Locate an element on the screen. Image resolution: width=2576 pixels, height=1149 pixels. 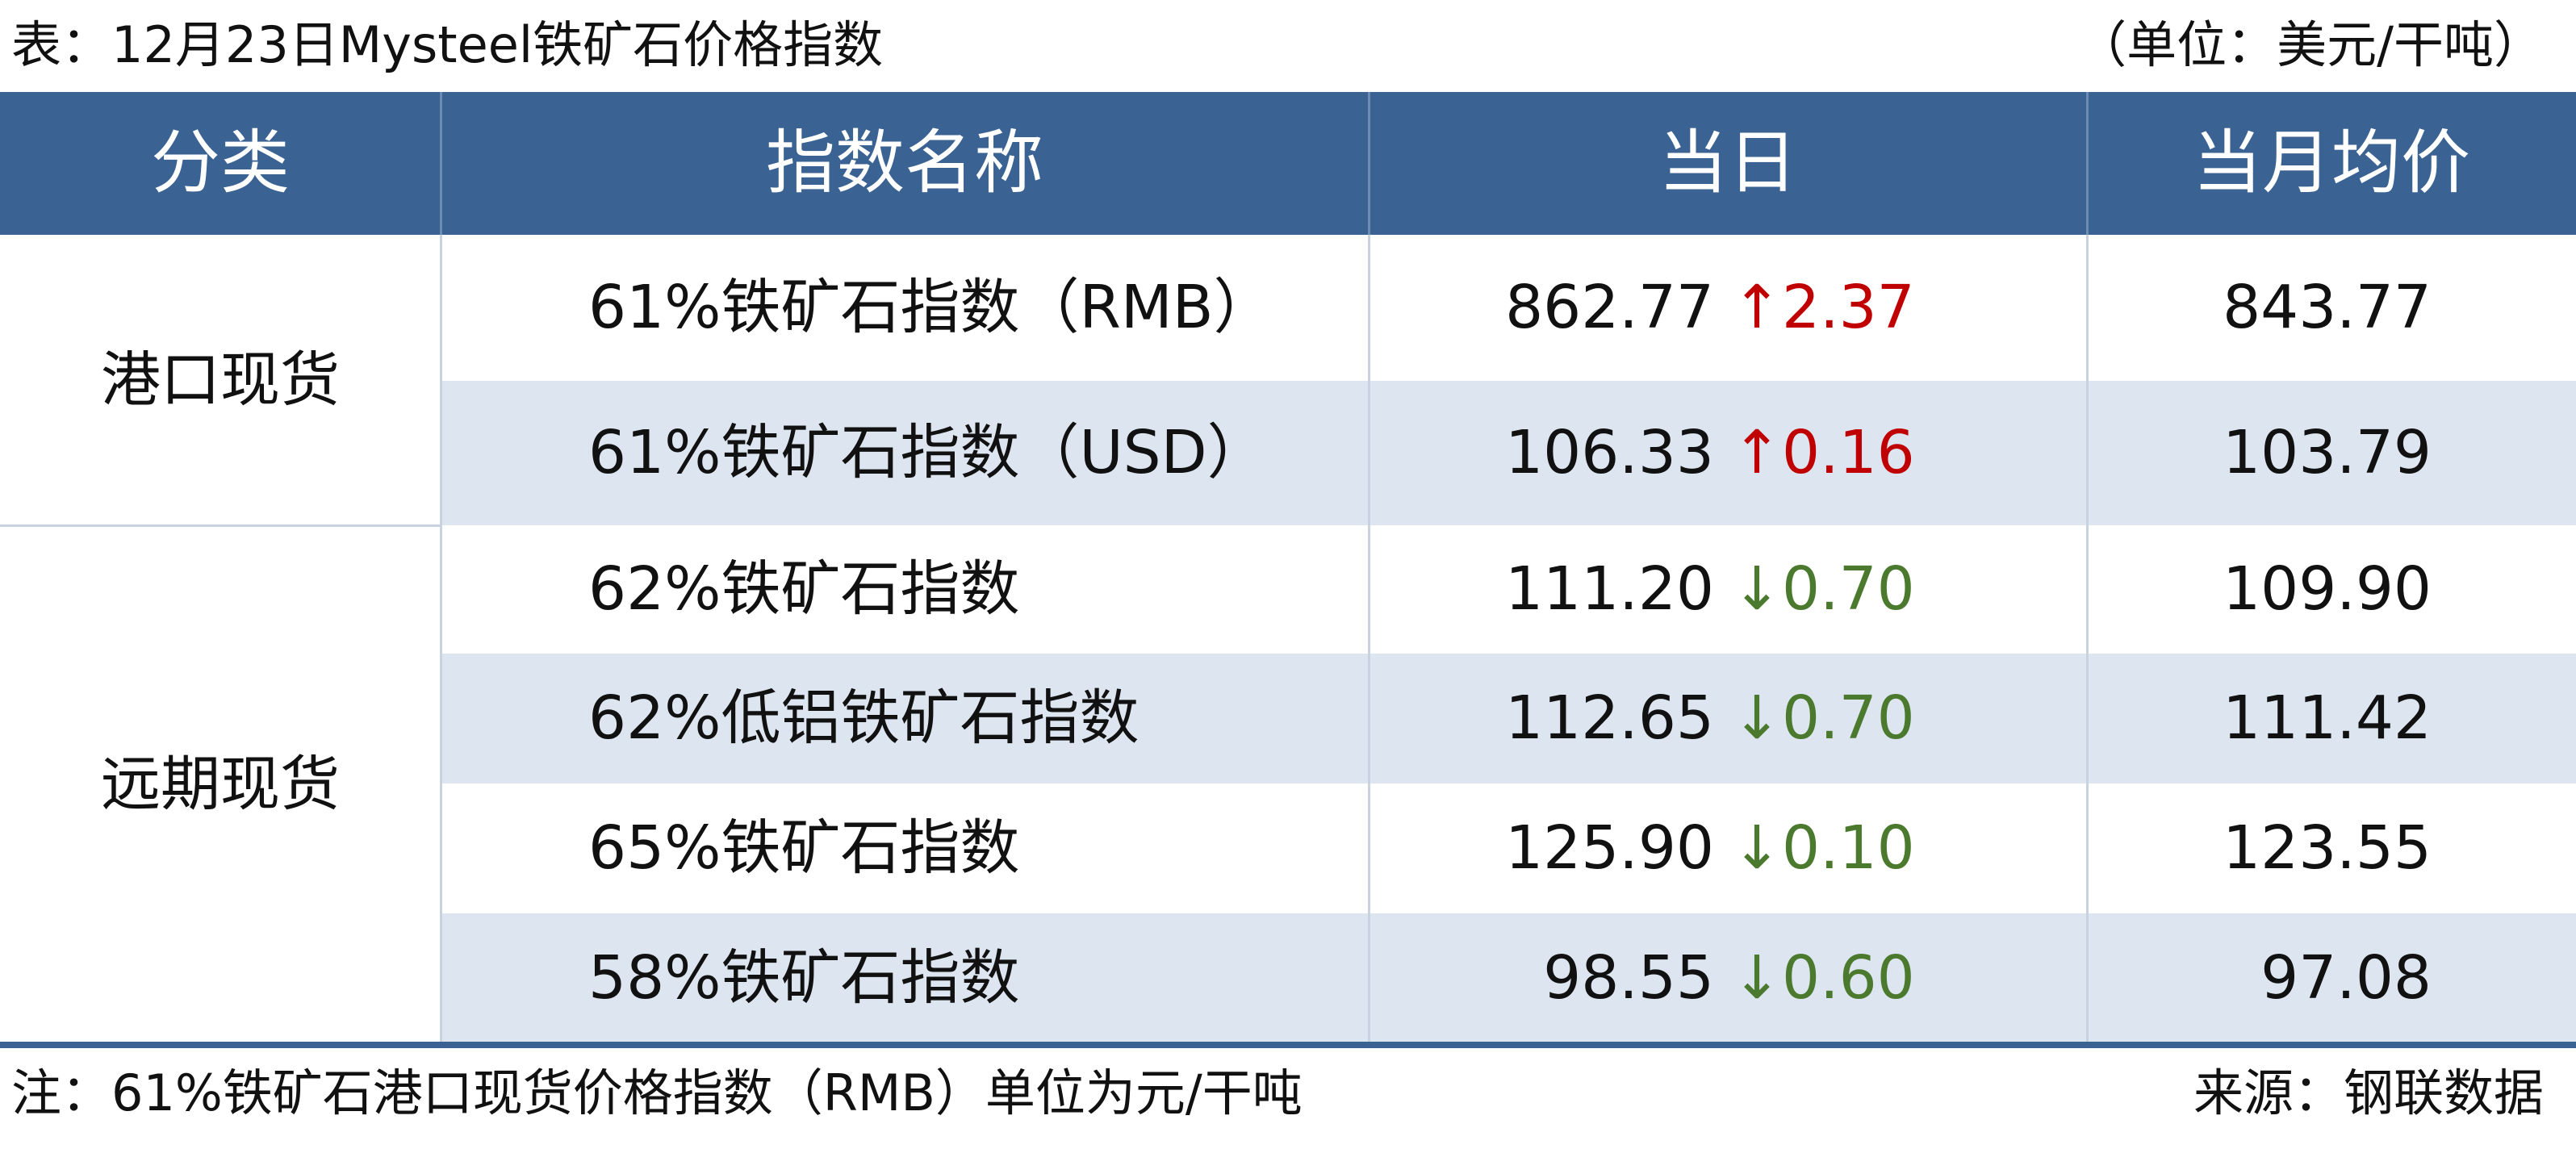
day-value: 106.33 is located at coordinates (1609, 452).